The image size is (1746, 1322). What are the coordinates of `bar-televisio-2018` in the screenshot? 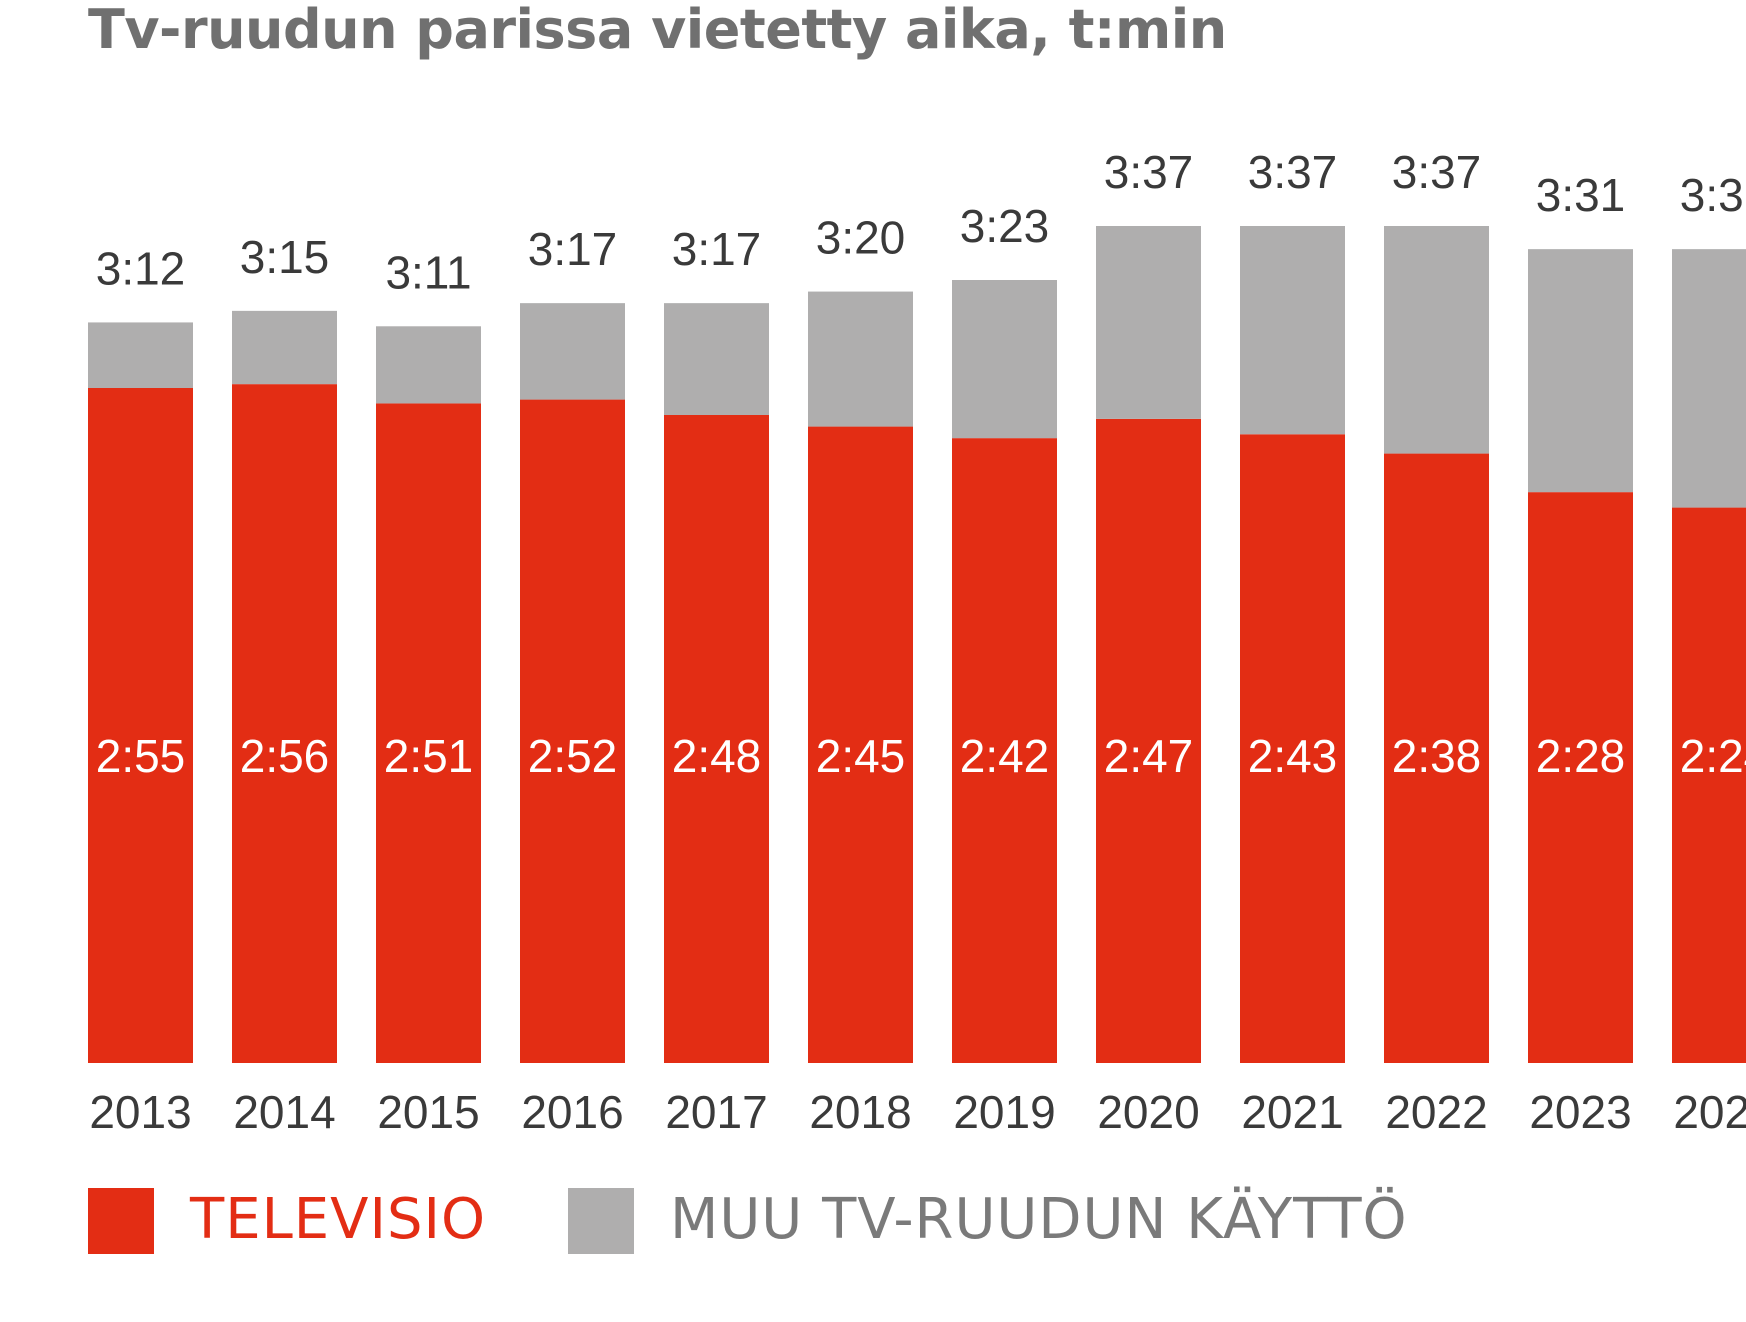 It's located at (860, 745).